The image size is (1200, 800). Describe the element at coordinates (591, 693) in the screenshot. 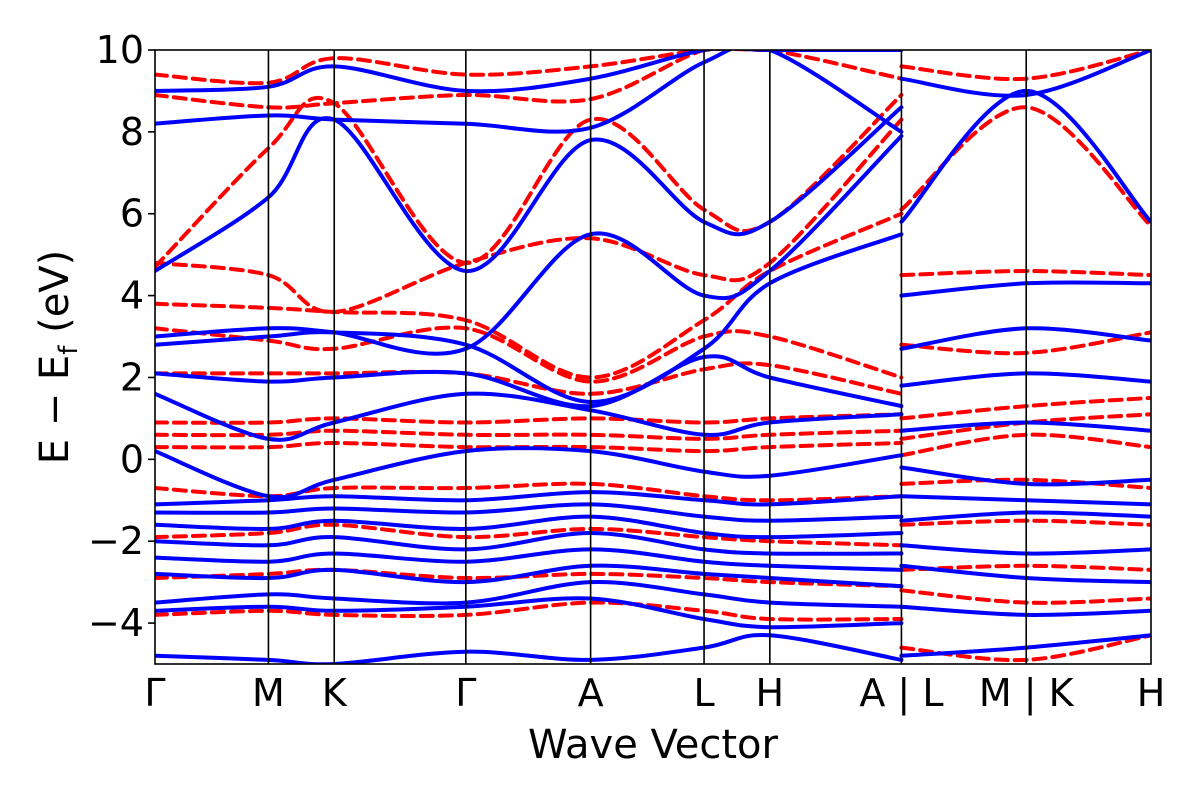

I see `x-tick-label-4: A` at that location.